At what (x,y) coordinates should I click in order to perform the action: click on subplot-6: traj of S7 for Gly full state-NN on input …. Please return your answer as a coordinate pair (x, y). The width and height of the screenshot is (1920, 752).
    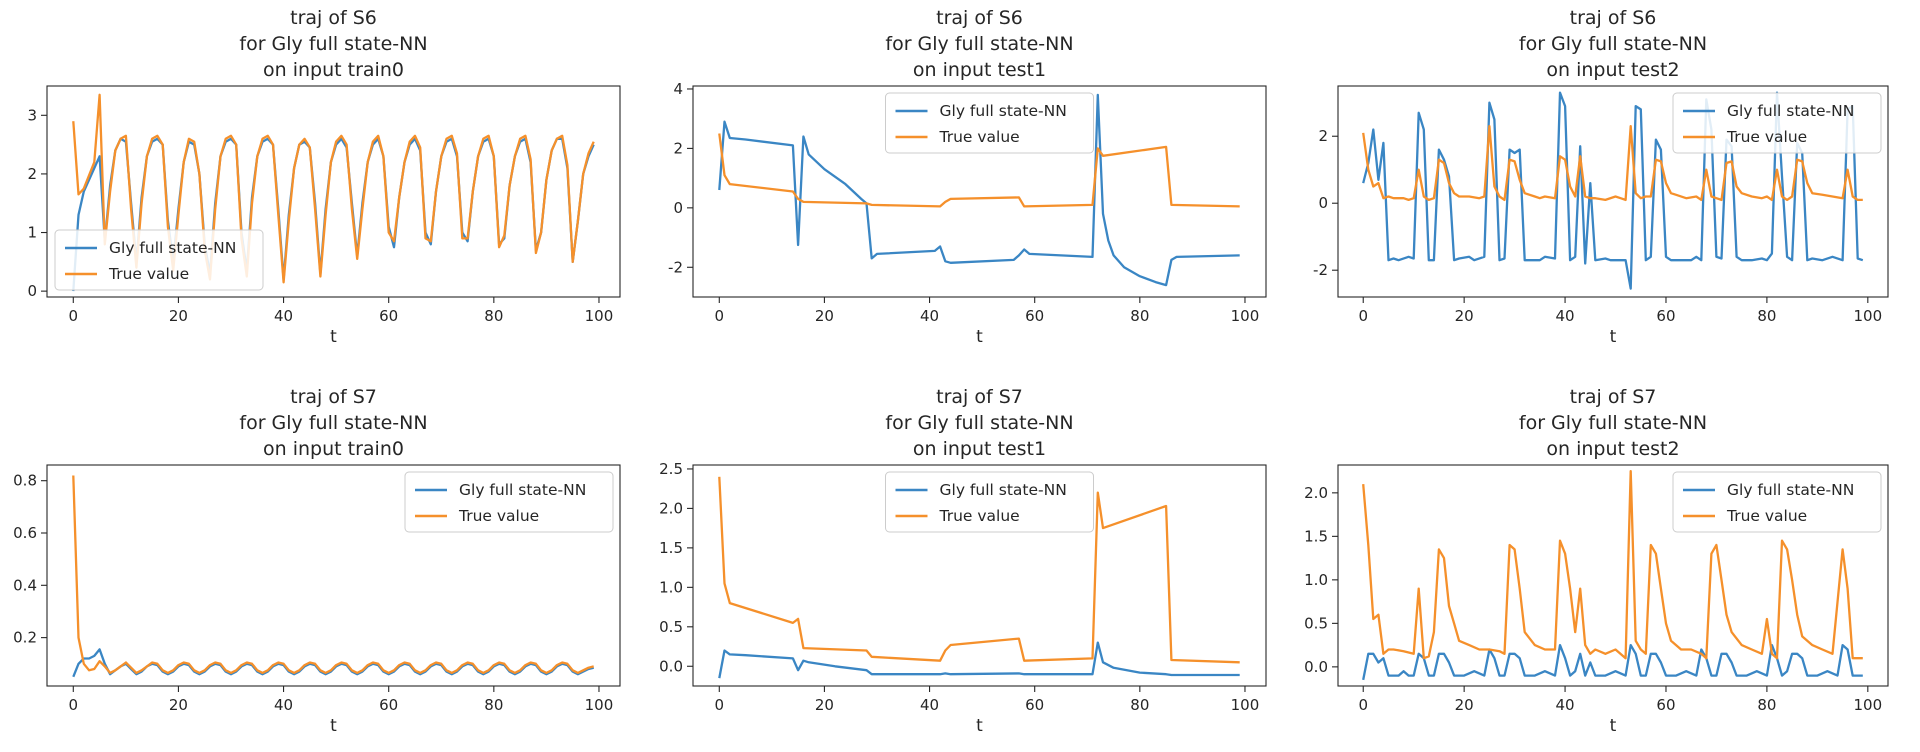
    Looking at the image, I should click on (1596, 561).